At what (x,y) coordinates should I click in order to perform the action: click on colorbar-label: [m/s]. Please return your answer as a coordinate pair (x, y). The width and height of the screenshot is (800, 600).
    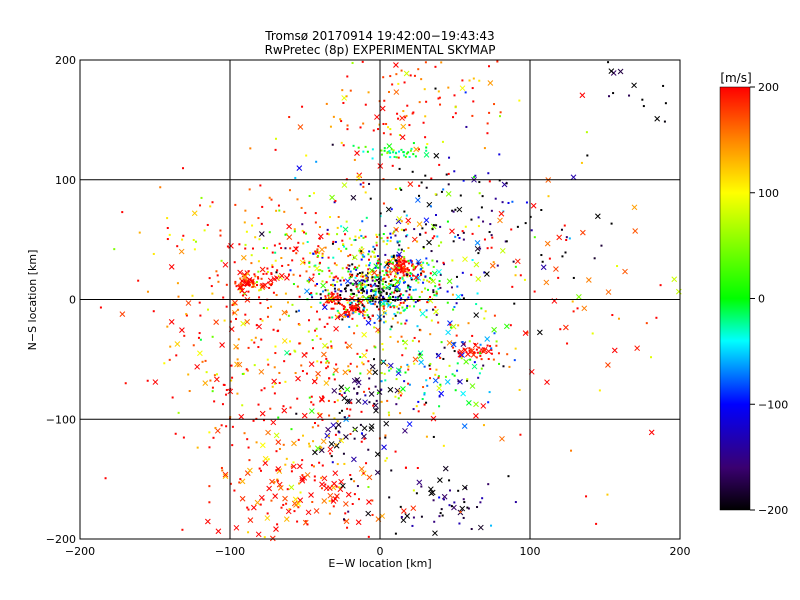
    Looking at the image, I should click on (735, 78).